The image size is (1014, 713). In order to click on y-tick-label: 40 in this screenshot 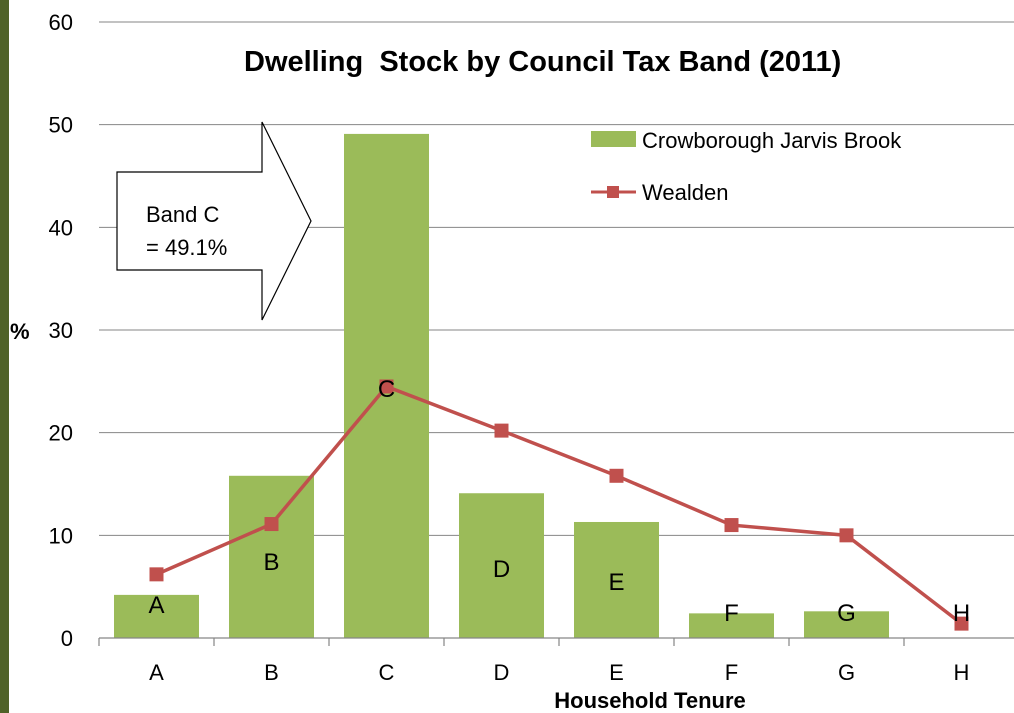, I will do `click(61, 227)`.